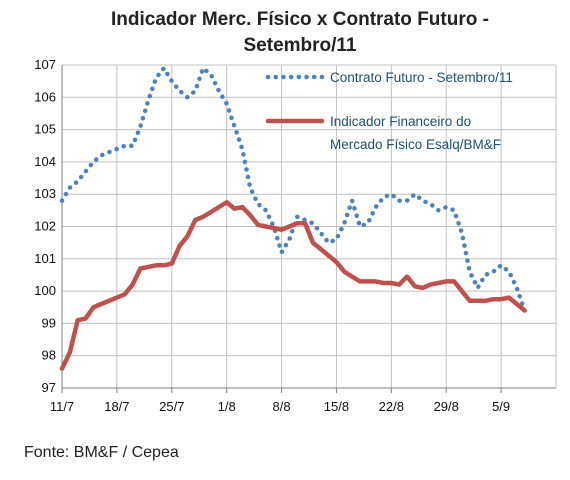 The width and height of the screenshot is (570, 480). I want to click on chart-title-line-2: Setembro/11, so click(300, 45).